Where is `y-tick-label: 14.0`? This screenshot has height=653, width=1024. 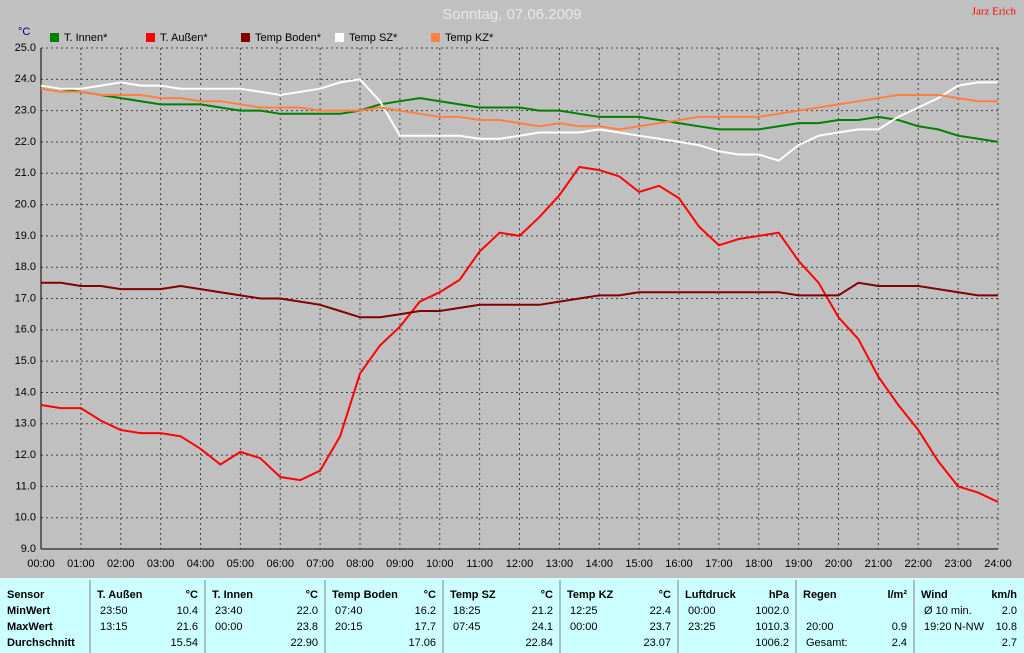
y-tick-label: 14.0 is located at coordinates (25, 392).